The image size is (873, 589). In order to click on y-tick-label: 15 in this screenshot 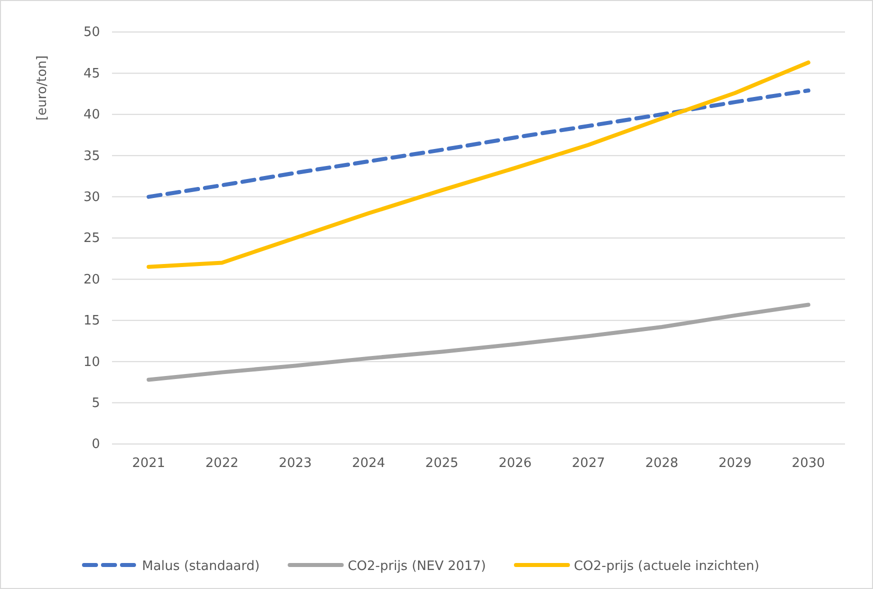, I will do `click(91, 321)`.